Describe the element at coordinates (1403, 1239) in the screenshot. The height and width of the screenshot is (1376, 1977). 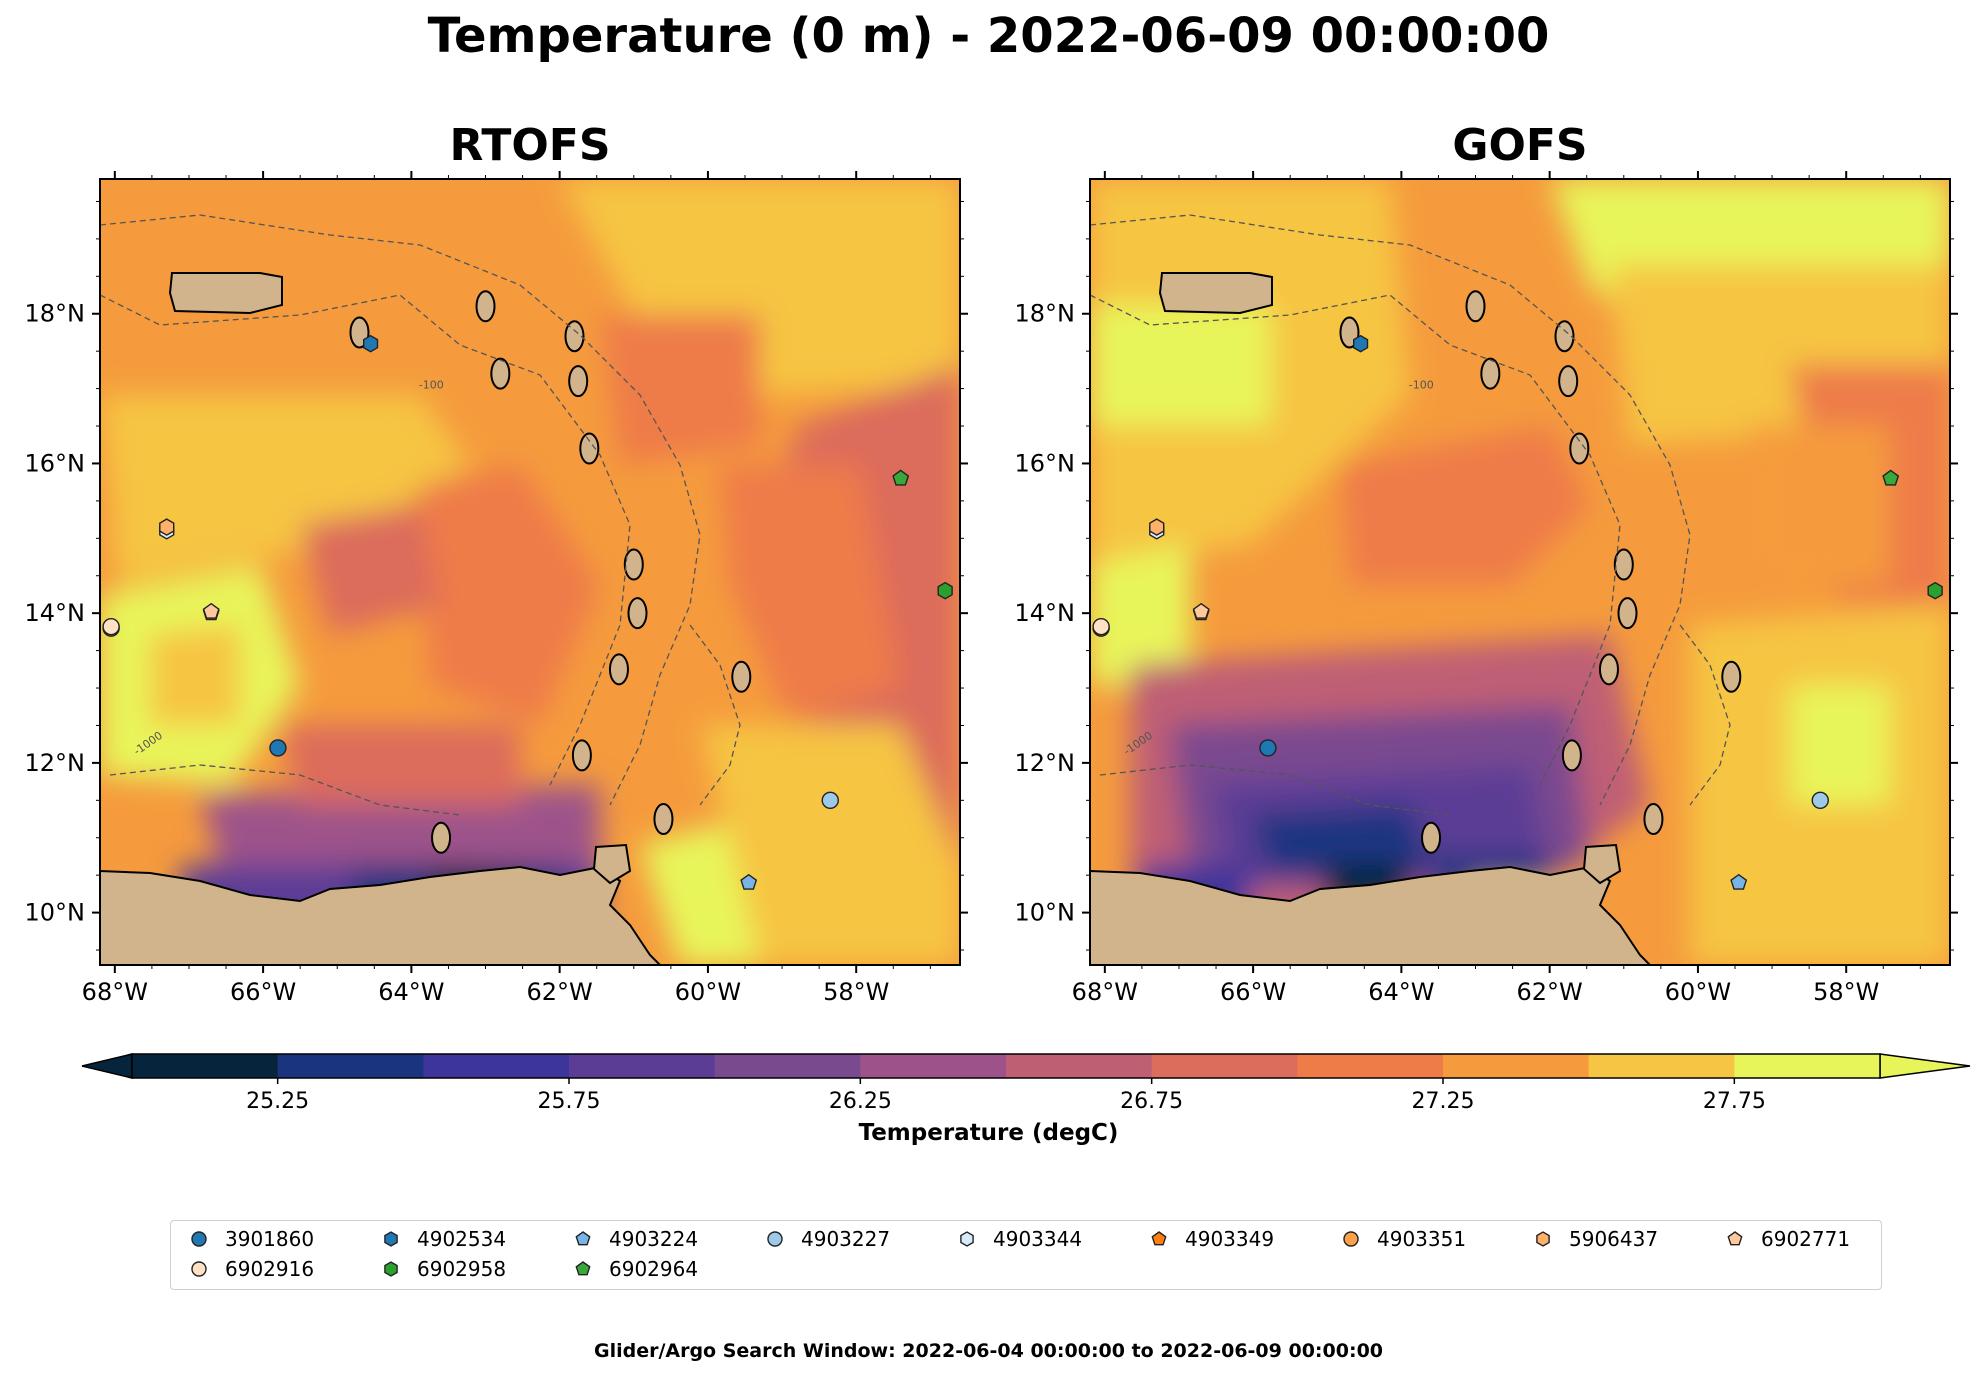
I see `legend-item: 4903351` at that location.